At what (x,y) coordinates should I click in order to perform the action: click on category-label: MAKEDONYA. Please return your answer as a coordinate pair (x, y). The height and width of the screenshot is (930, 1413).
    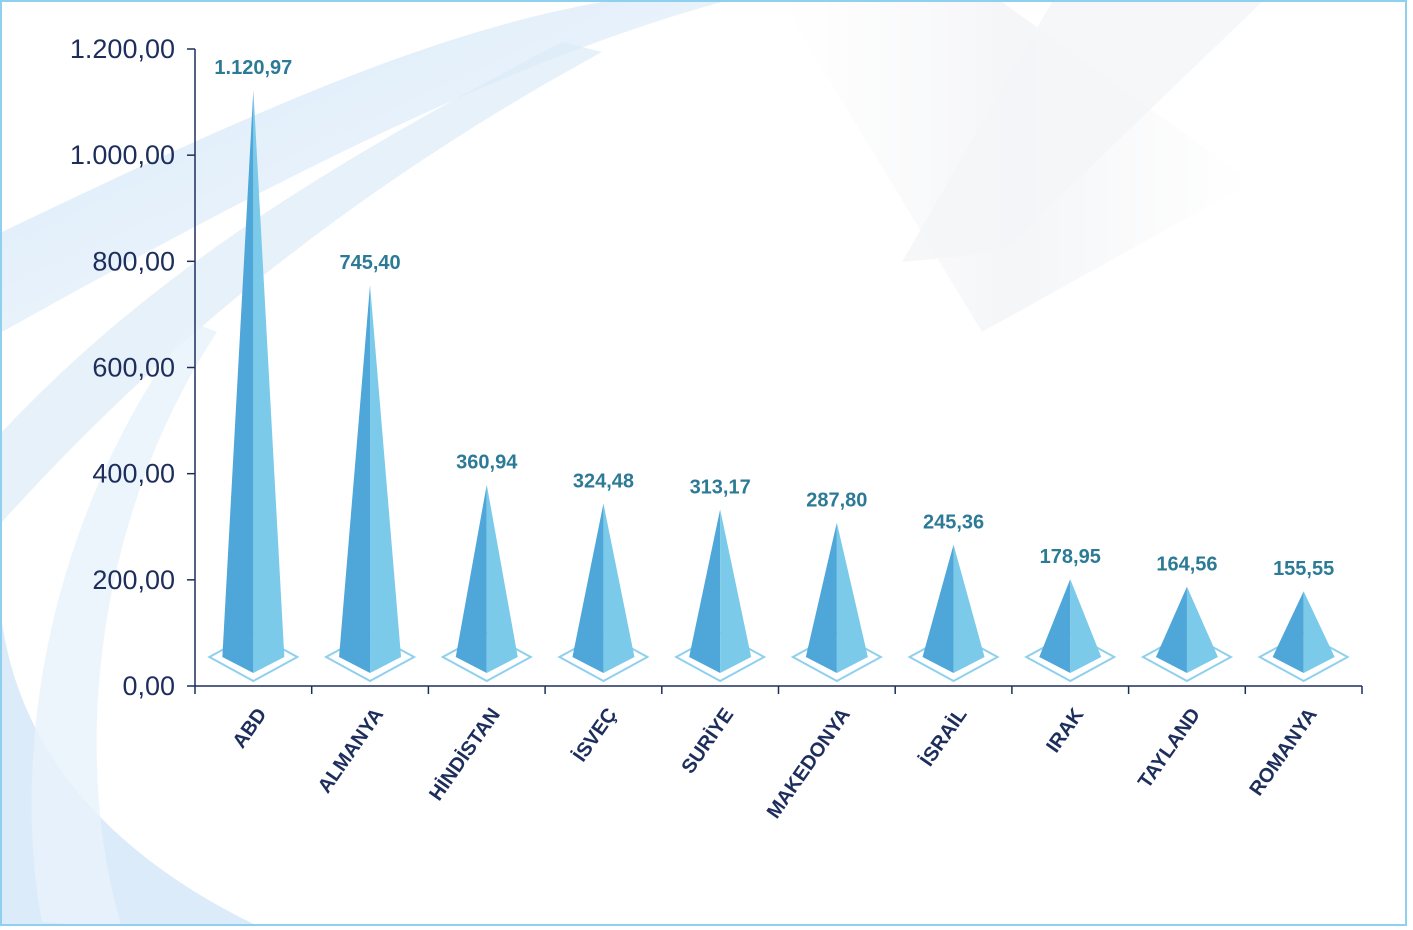
    Looking at the image, I should click on (809, 763).